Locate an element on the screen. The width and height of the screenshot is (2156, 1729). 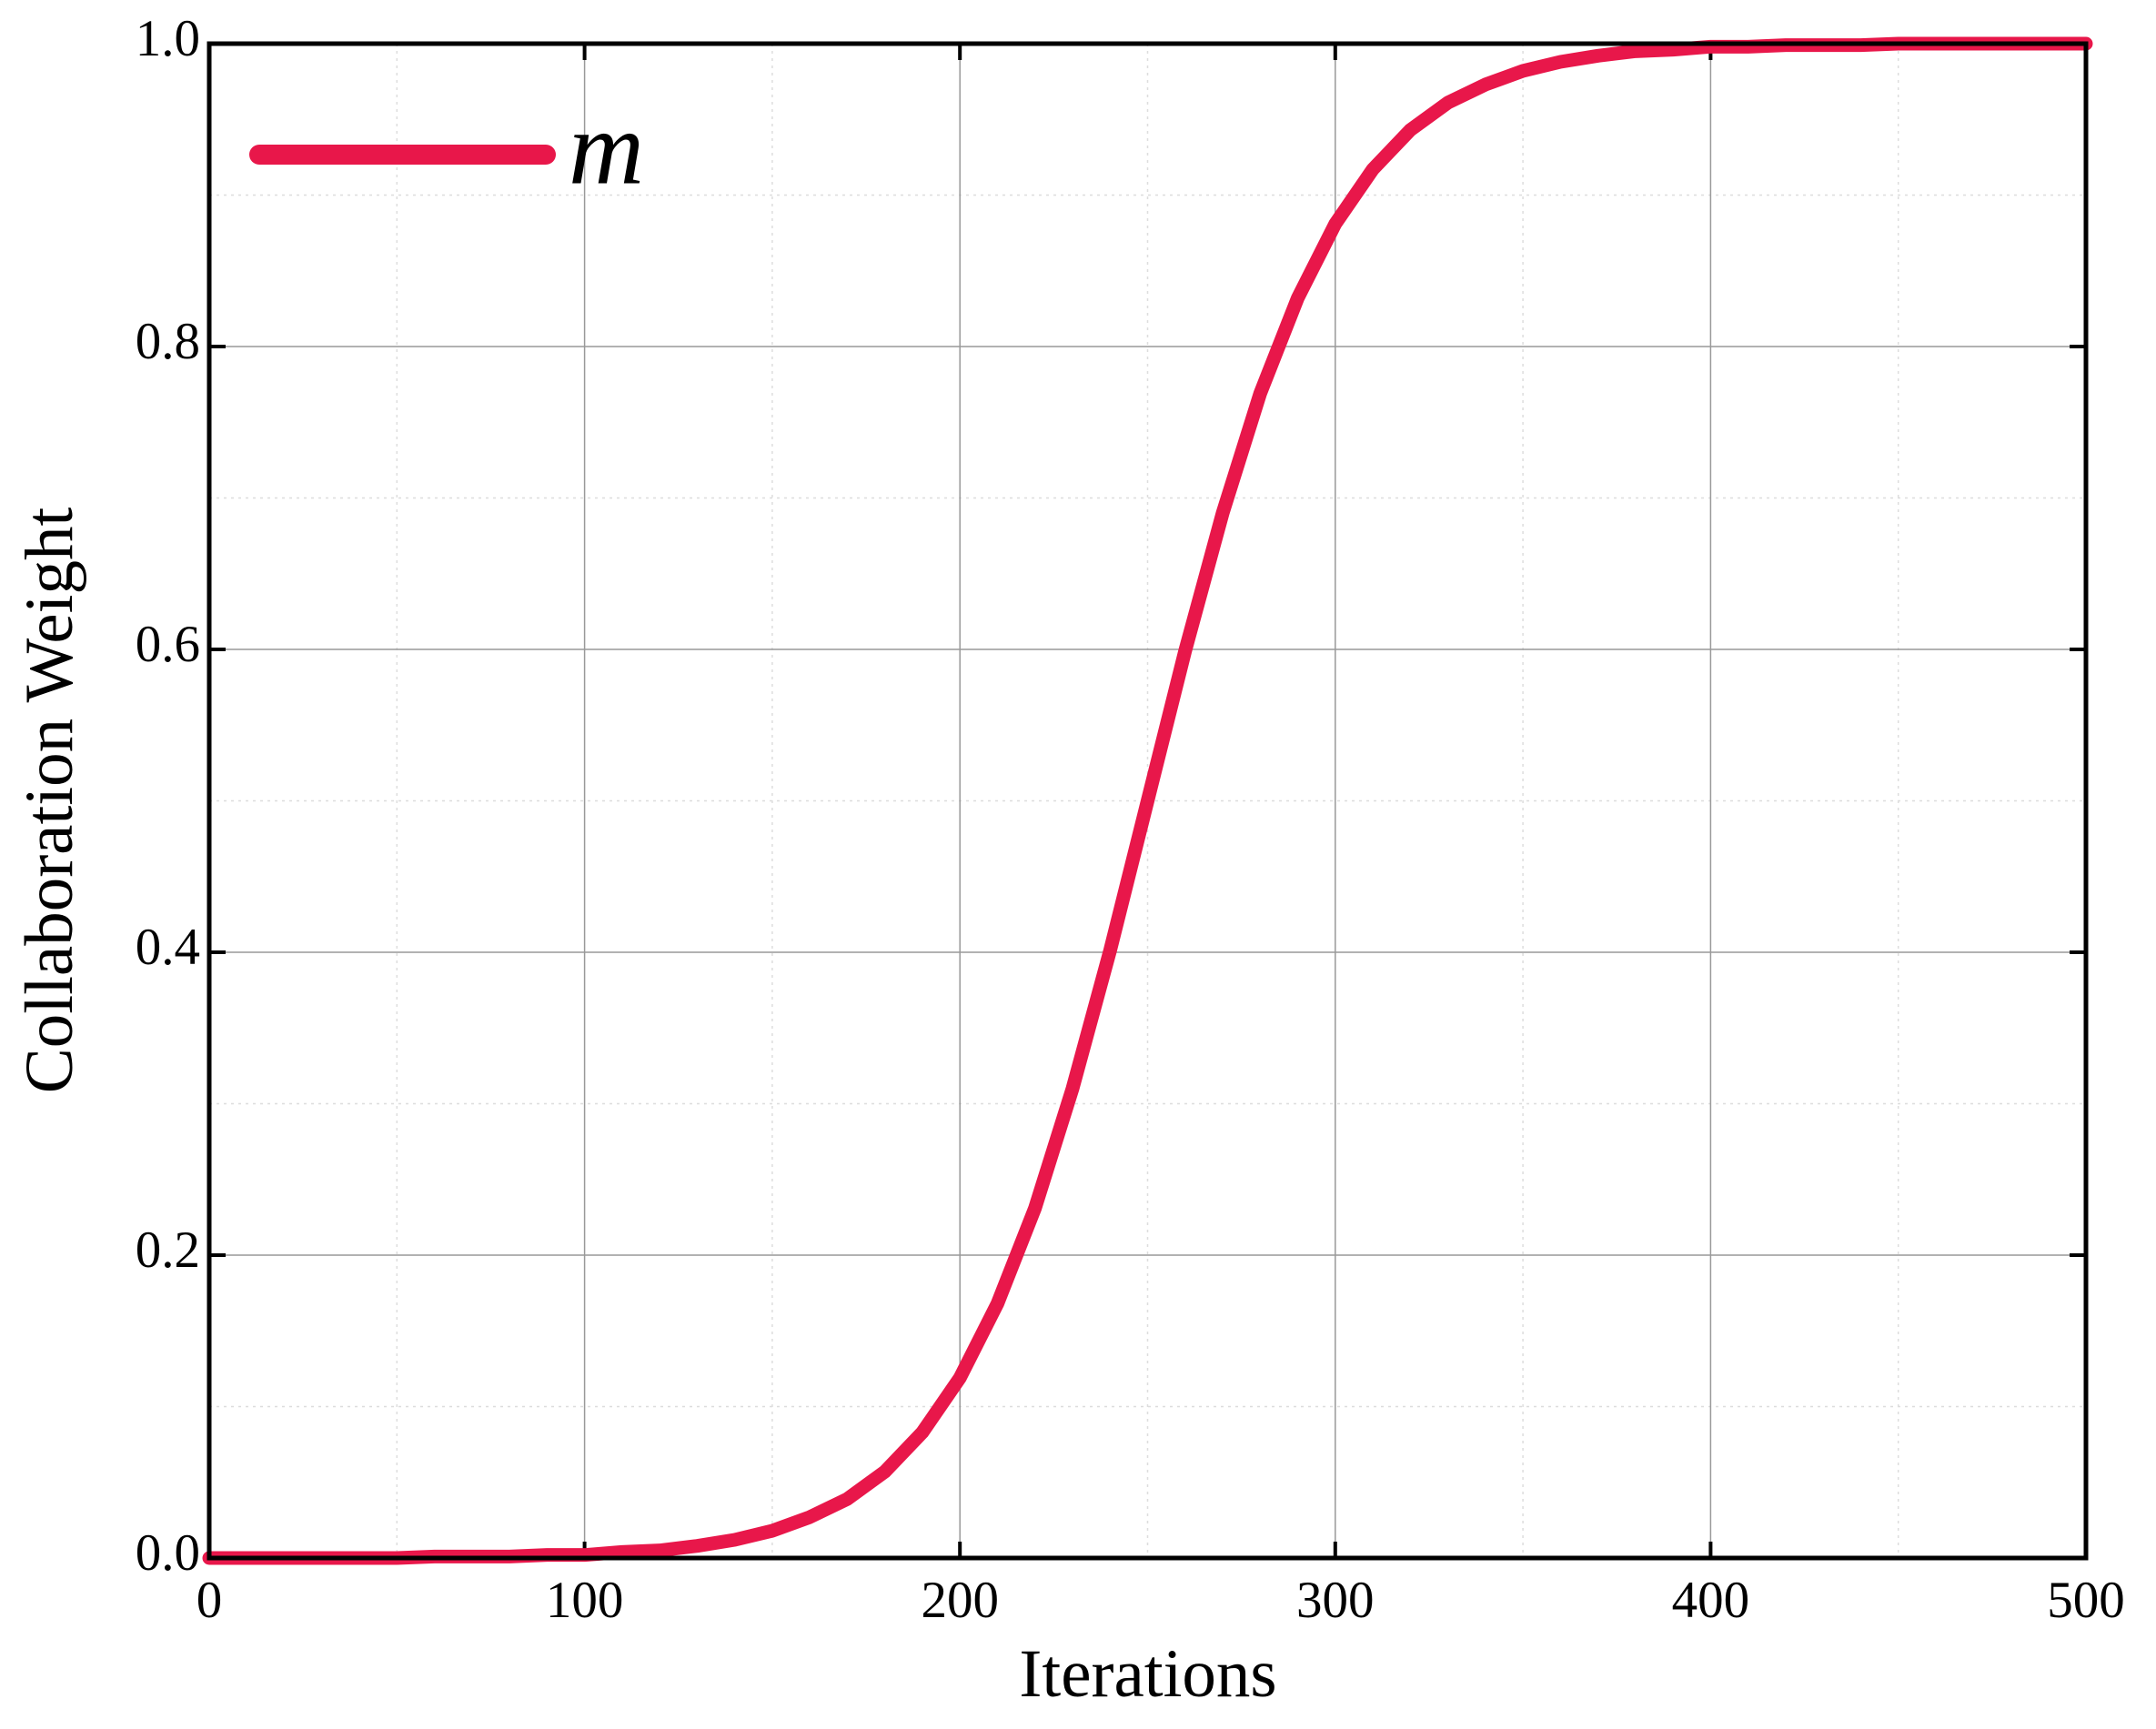
y-tick-label: 0.6 is located at coordinates (168, 644).